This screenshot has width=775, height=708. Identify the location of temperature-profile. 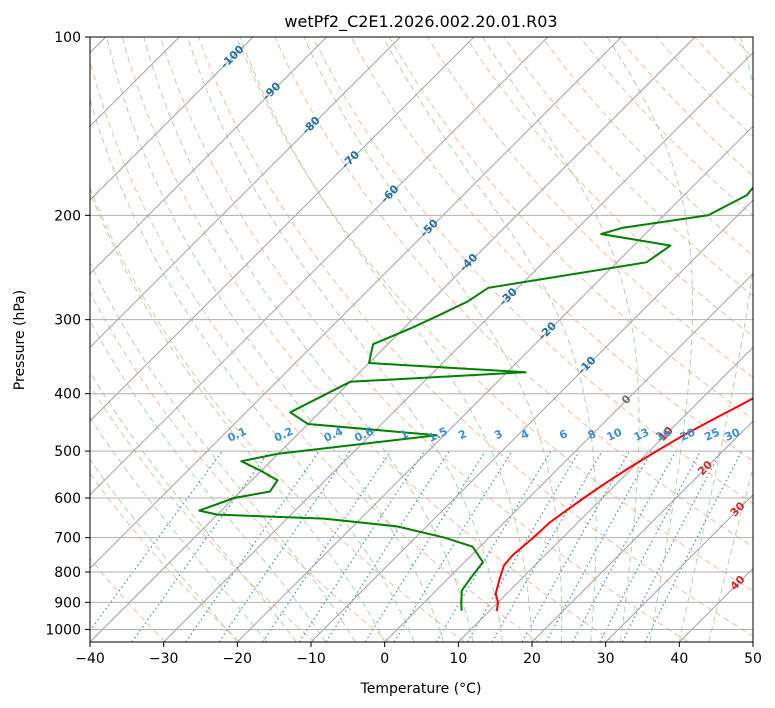
(623, 504).